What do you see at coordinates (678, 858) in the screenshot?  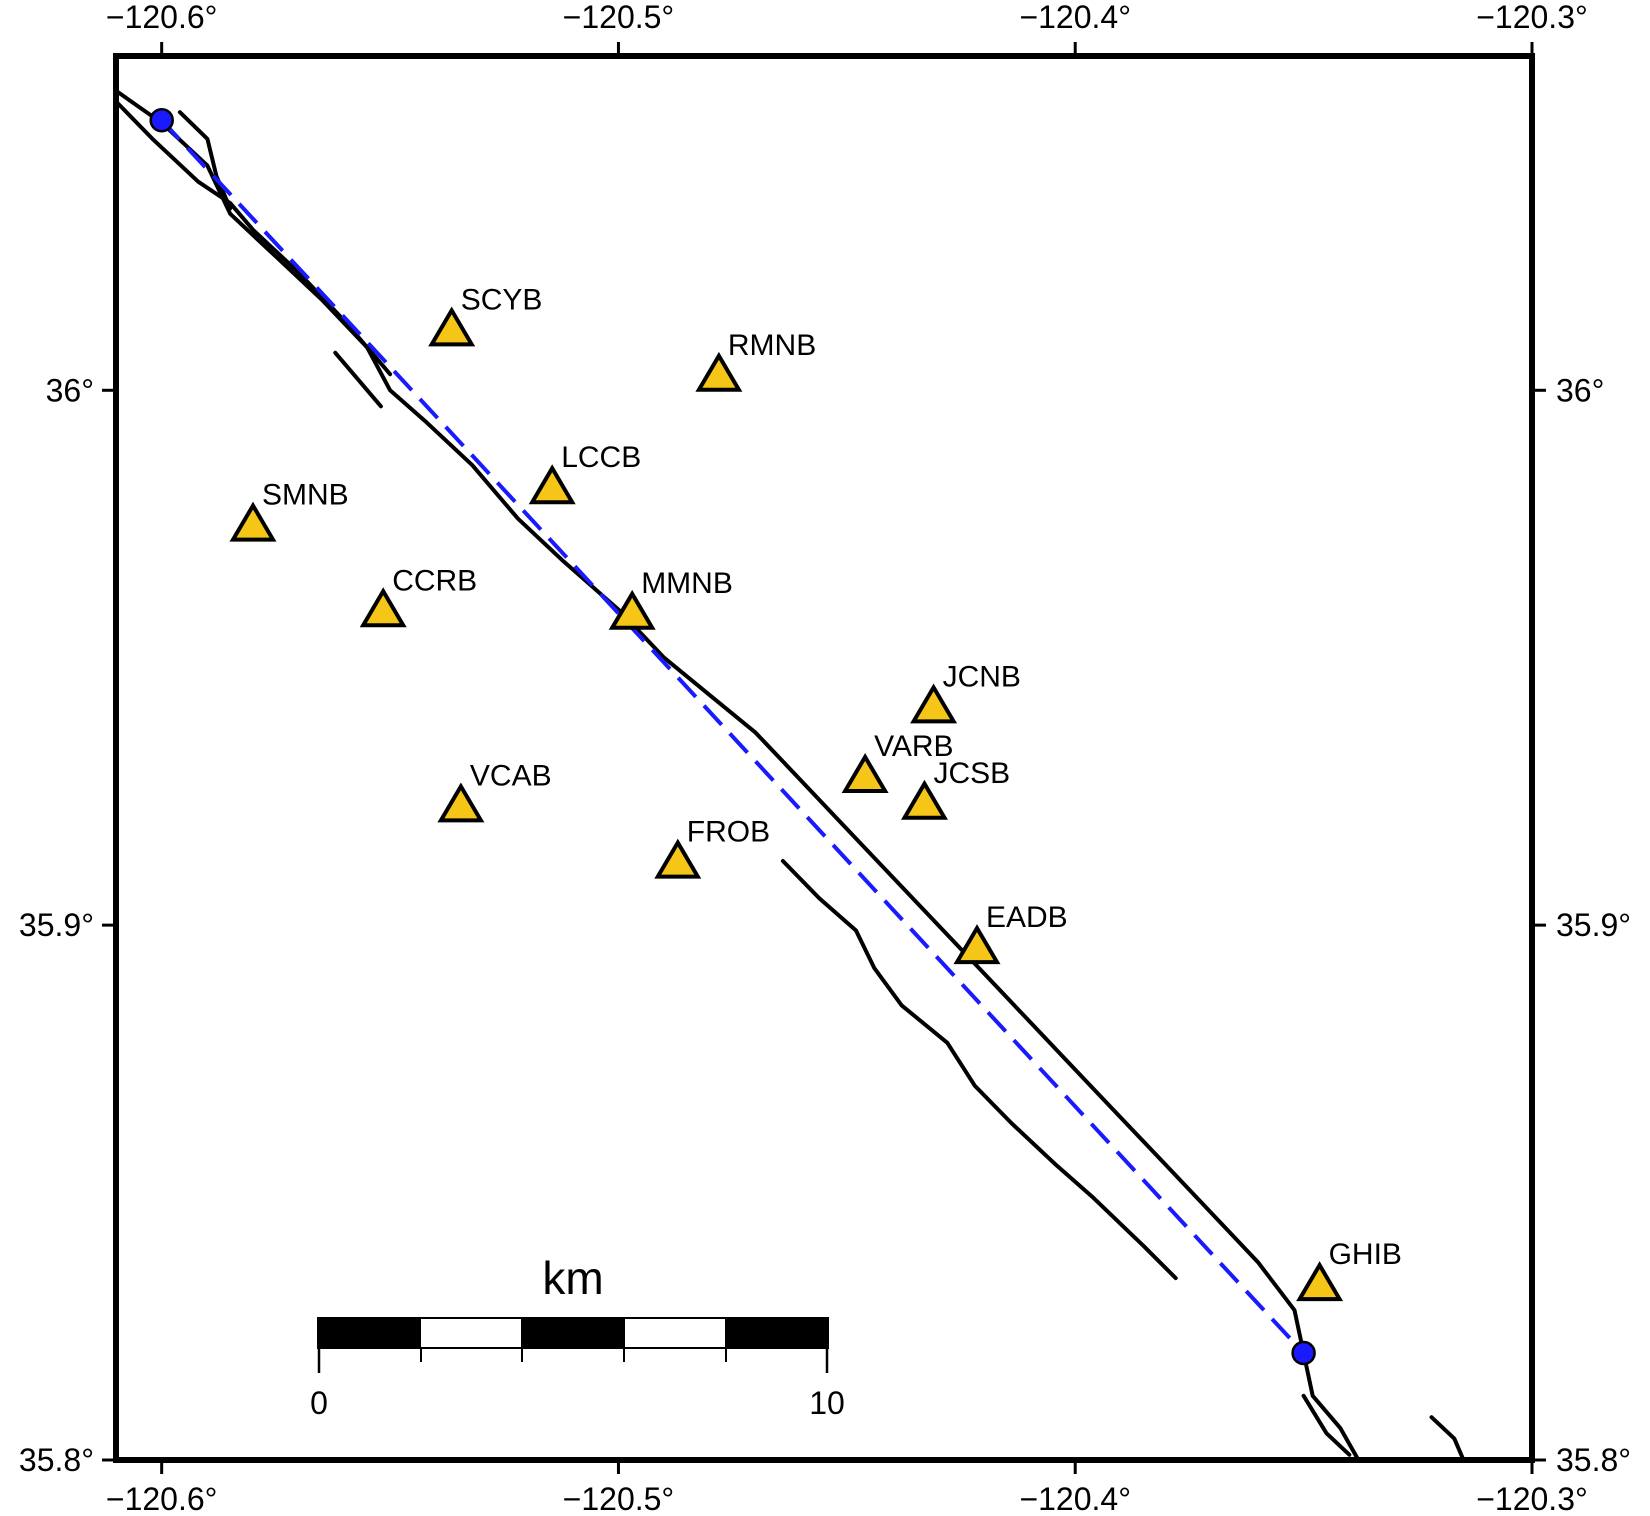 I see `station-marker-frob` at bounding box center [678, 858].